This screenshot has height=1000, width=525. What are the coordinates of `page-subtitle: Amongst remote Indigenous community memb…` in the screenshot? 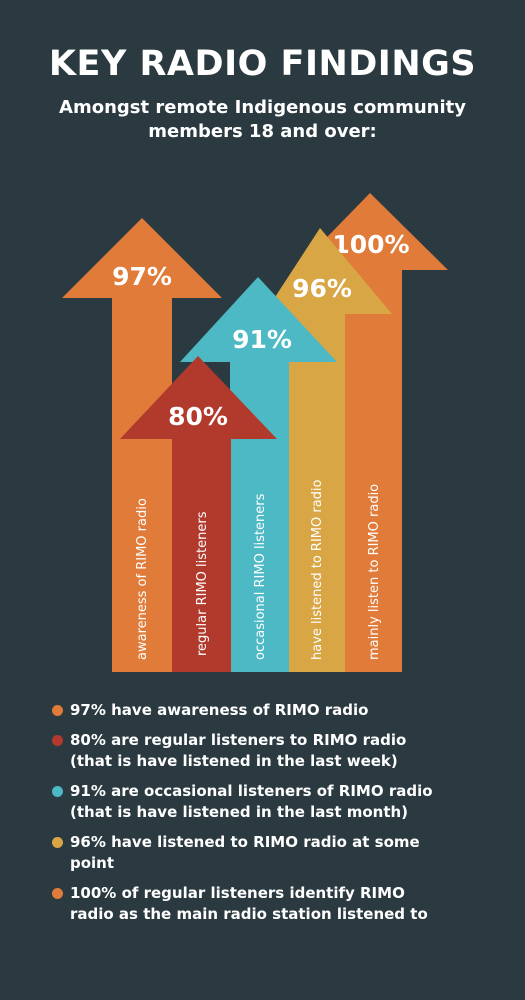 It's located at (262, 119).